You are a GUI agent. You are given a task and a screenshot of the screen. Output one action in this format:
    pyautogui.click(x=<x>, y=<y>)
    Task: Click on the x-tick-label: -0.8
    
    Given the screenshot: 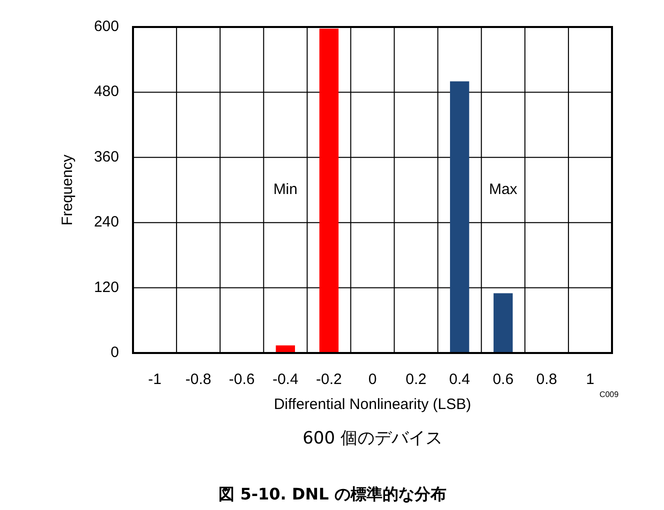 What is the action you would take?
    pyautogui.click(x=198, y=379)
    